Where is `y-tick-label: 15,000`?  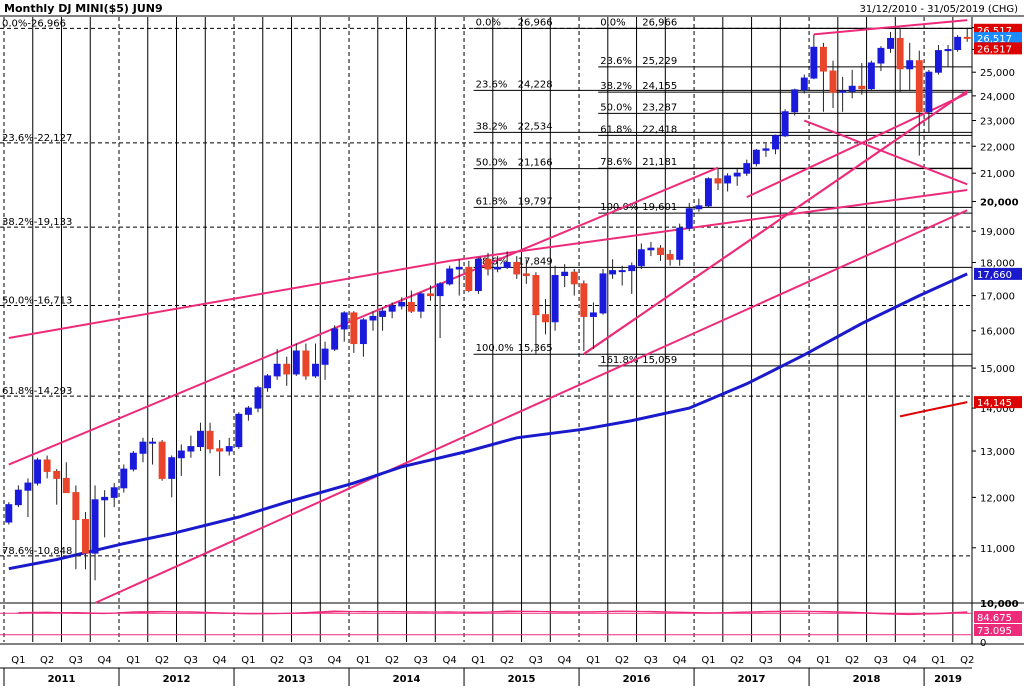
y-tick-label: 15,000 is located at coordinates (997, 369).